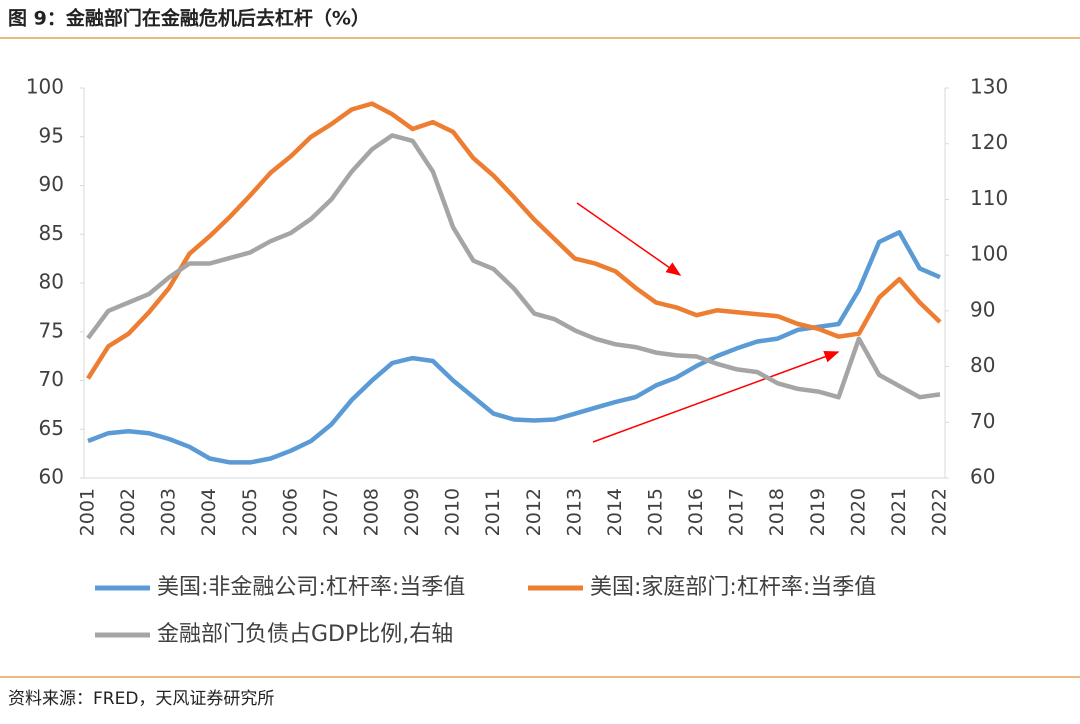 This screenshot has height=724, width=1080. I want to click on x-tick-label: 2011, so click(493, 512).